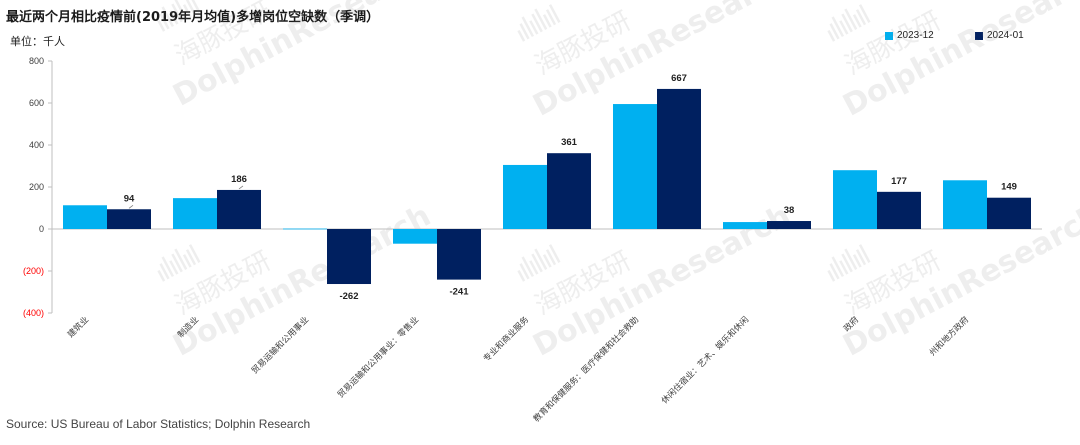  What do you see at coordinates (1009, 187) in the screenshot?
I see `data-label: 149` at bounding box center [1009, 187].